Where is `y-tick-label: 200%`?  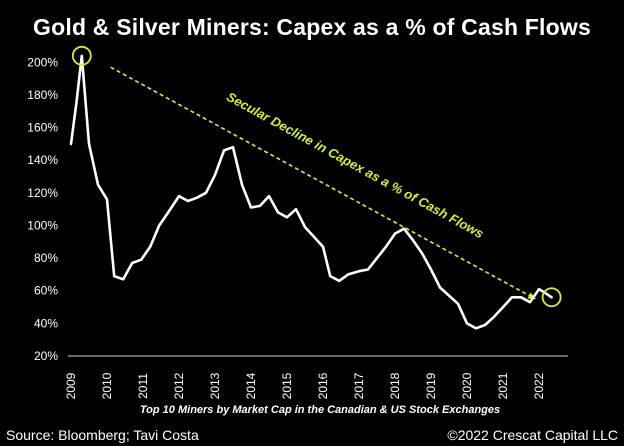 y-tick-label: 200% is located at coordinates (42, 62).